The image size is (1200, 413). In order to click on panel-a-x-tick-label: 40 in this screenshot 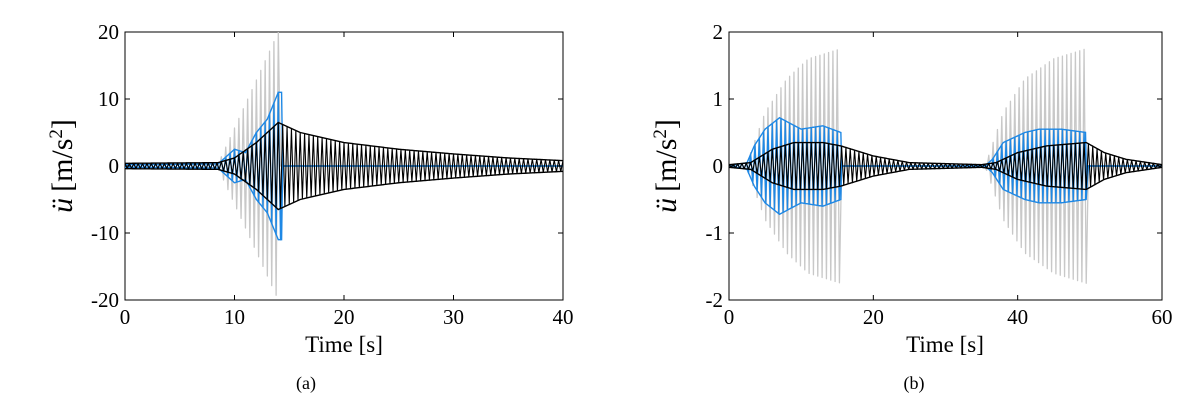, I will do `click(563, 317)`.